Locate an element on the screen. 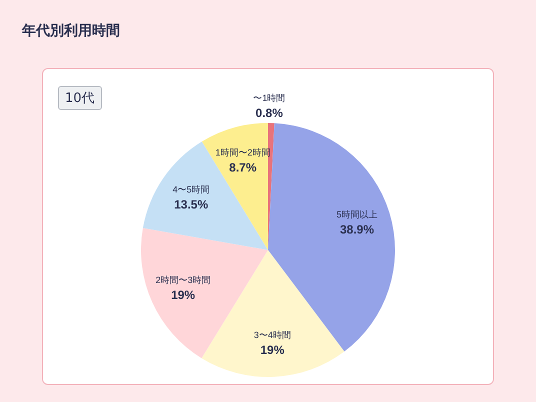 The width and height of the screenshot is (536, 402). slice-label: 3〜4時間 is located at coordinates (272, 335).